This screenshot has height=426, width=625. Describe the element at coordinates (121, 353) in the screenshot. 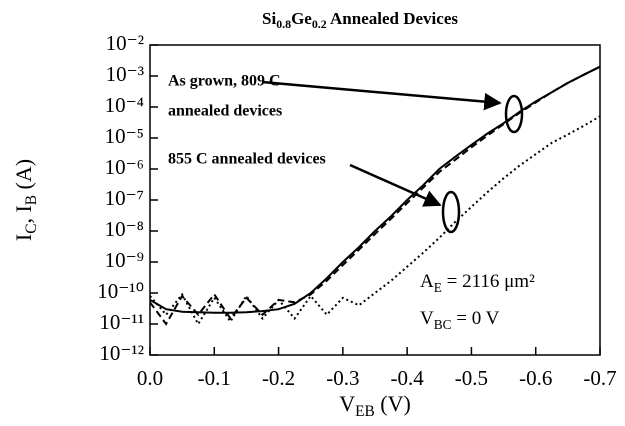

I see `y-tick-label: 10⁻¹²` at that location.